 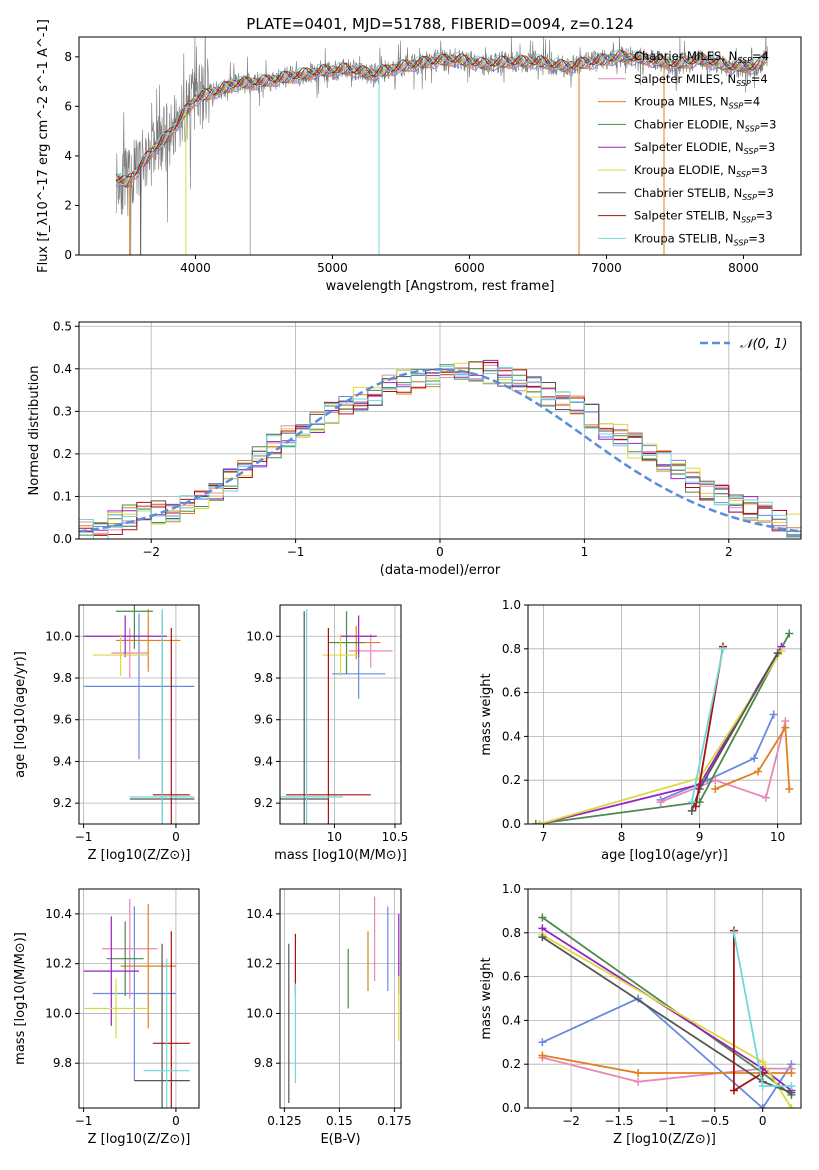 I want to click on model-line-kroupa_stelib, so click(x=441, y=115).